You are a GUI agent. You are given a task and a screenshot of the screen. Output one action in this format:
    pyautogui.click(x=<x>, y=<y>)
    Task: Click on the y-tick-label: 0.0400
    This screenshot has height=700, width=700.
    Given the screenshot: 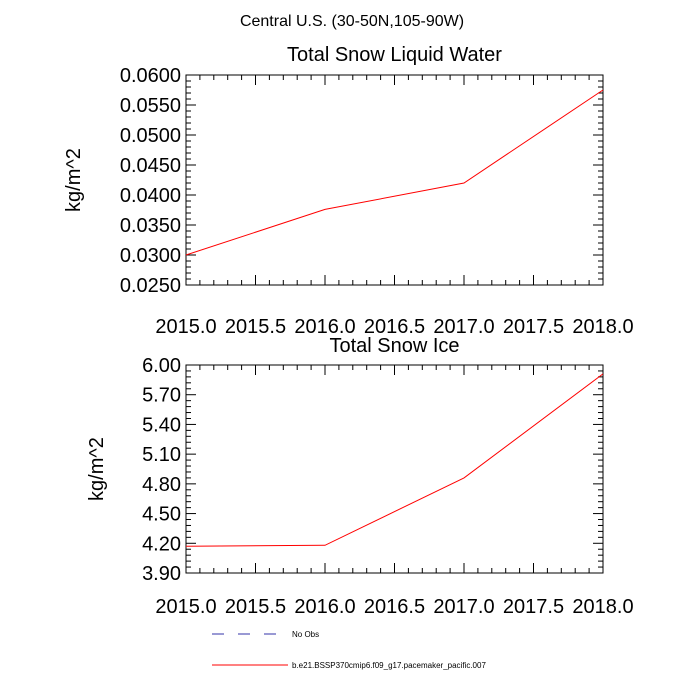 What is the action you would take?
    pyautogui.click(x=150, y=196)
    